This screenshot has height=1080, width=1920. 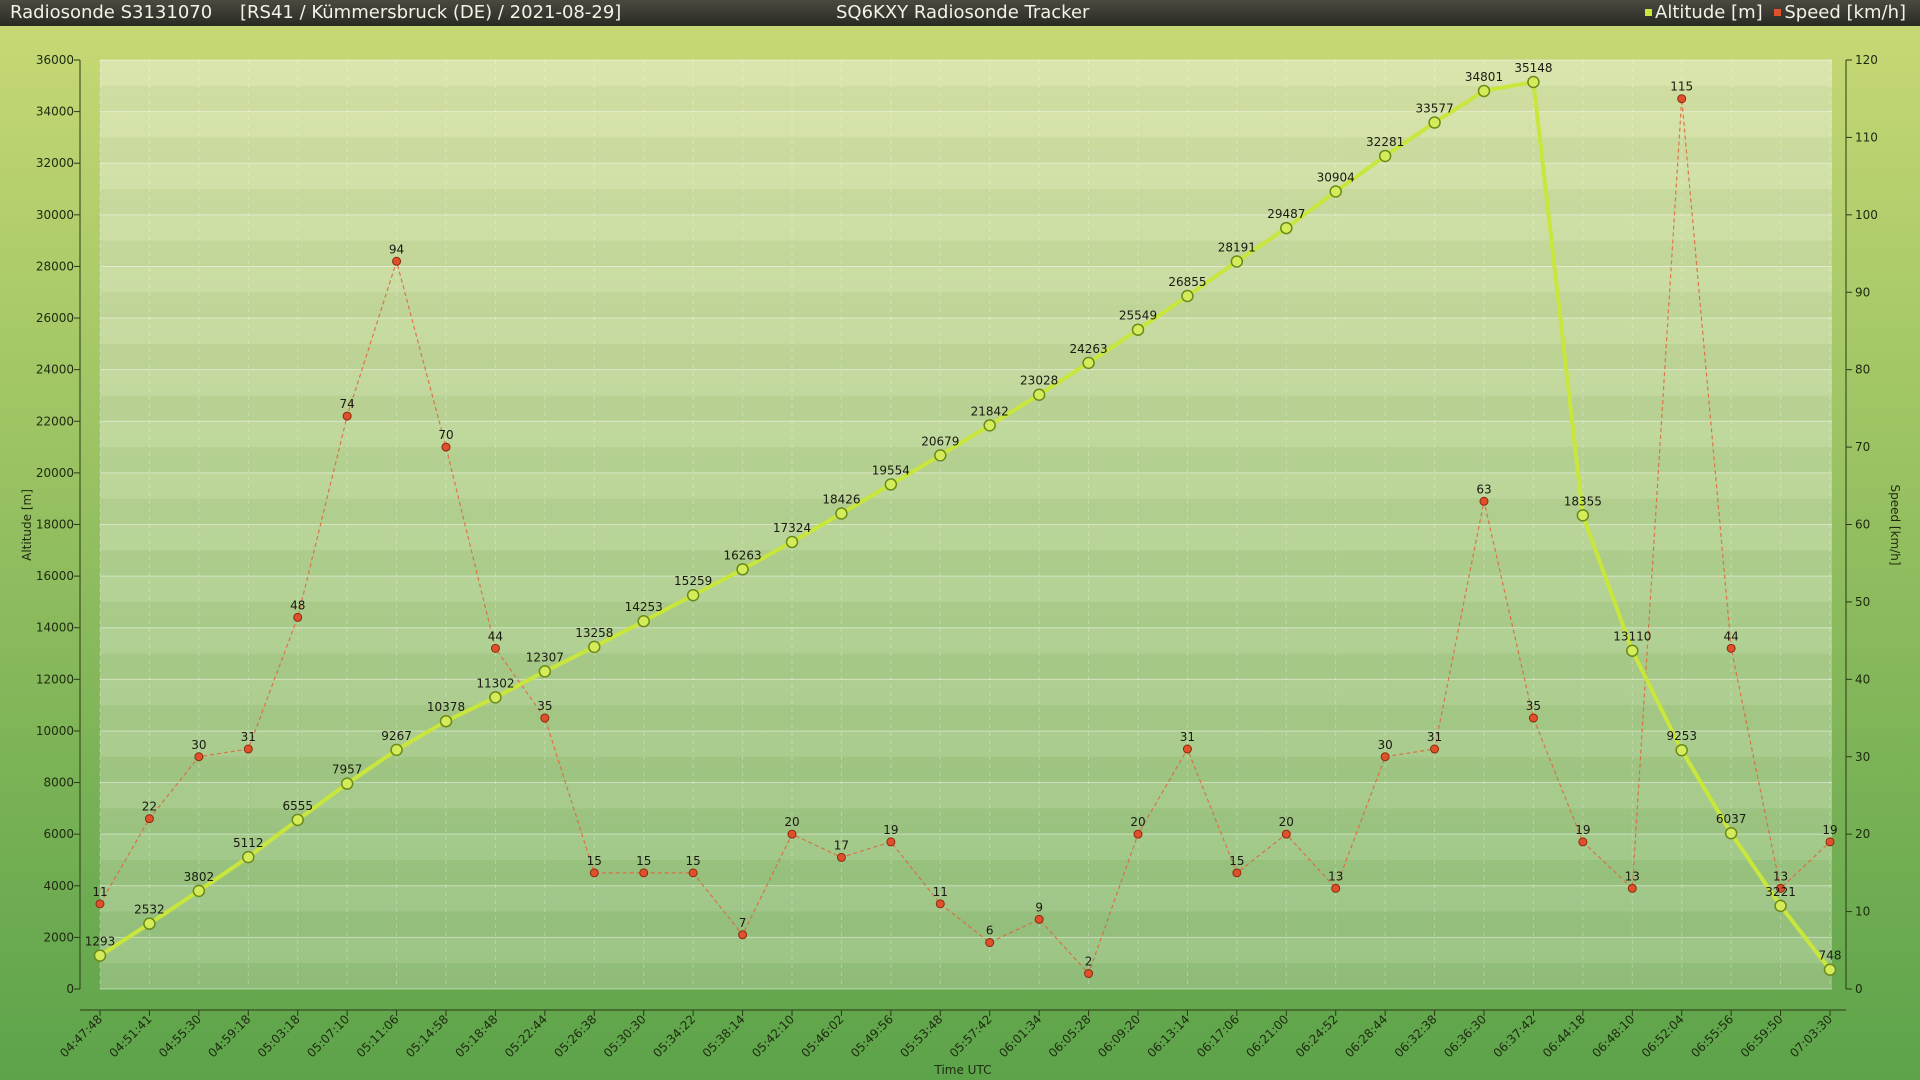 What do you see at coordinates (1137, 822) in the screenshot?
I see `speed-data-label: 20` at bounding box center [1137, 822].